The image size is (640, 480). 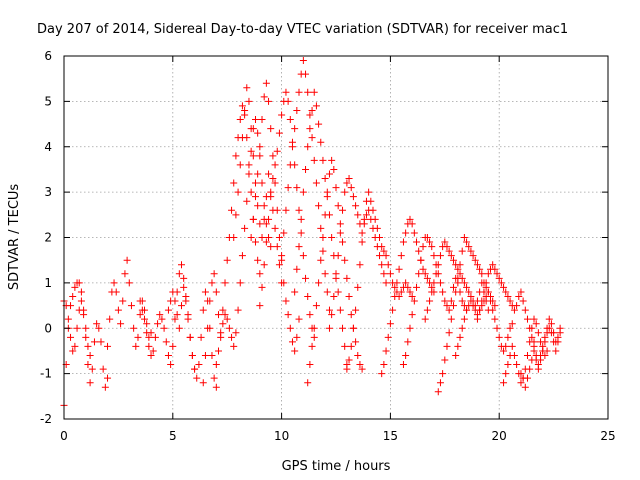 I want to click on x-tick-labels: 0 5 10 15 20 25, so click(x=337, y=436).